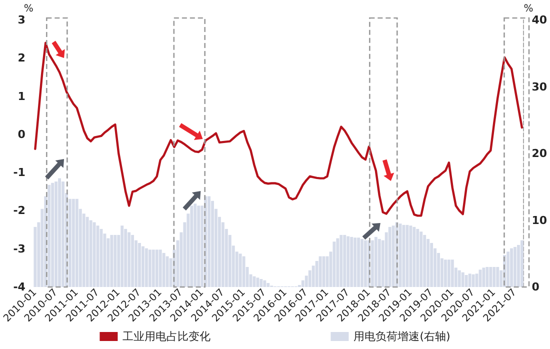  I want to click on y-axis-title: %, so click(29, 9).